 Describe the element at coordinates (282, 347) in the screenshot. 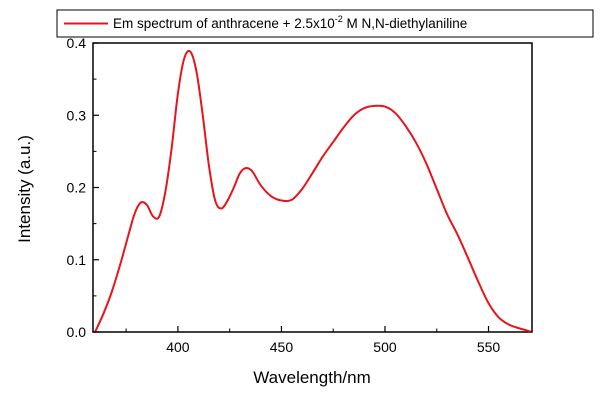

I see `x-tick-label: 450` at that location.